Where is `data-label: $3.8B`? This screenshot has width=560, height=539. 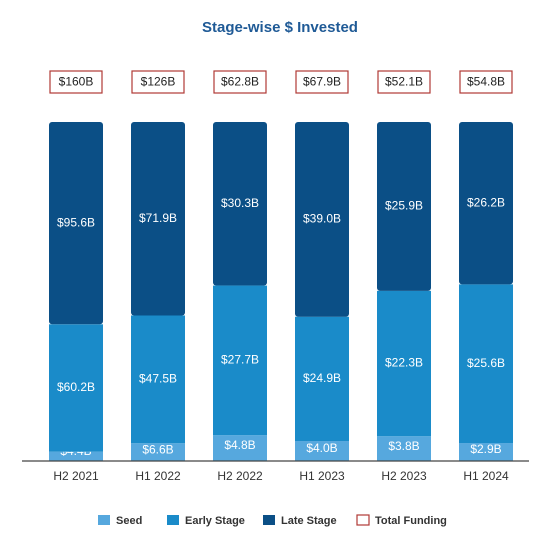
data-label: $3.8B is located at coordinates (403, 446).